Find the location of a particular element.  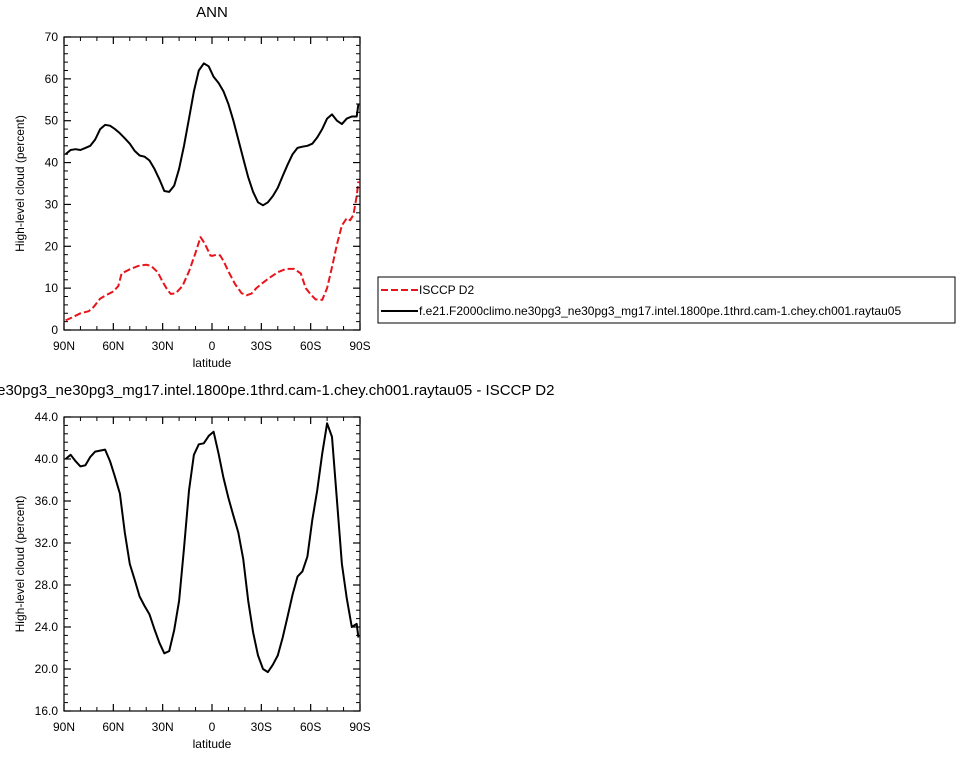

y-tick-label: 32.0 is located at coordinates (47, 543).